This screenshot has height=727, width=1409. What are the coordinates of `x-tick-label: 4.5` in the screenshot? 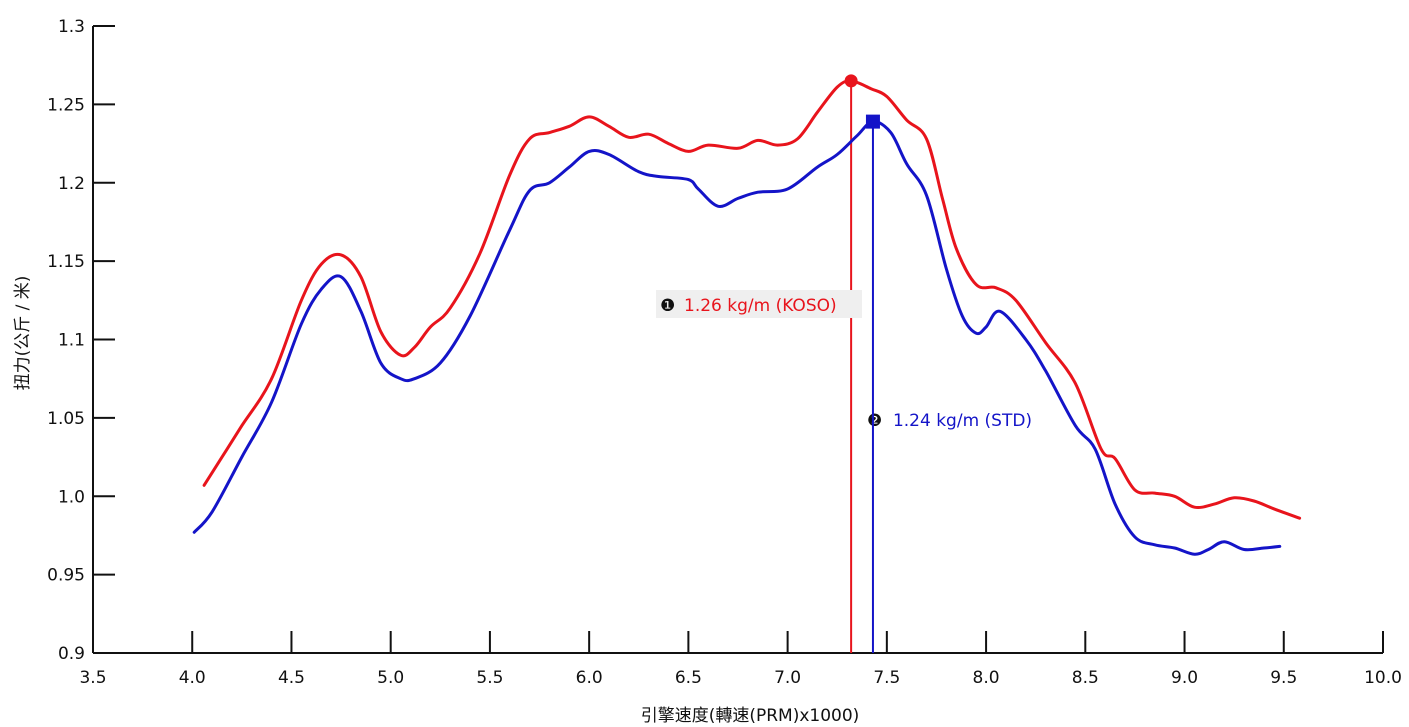 It's located at (291, 678).